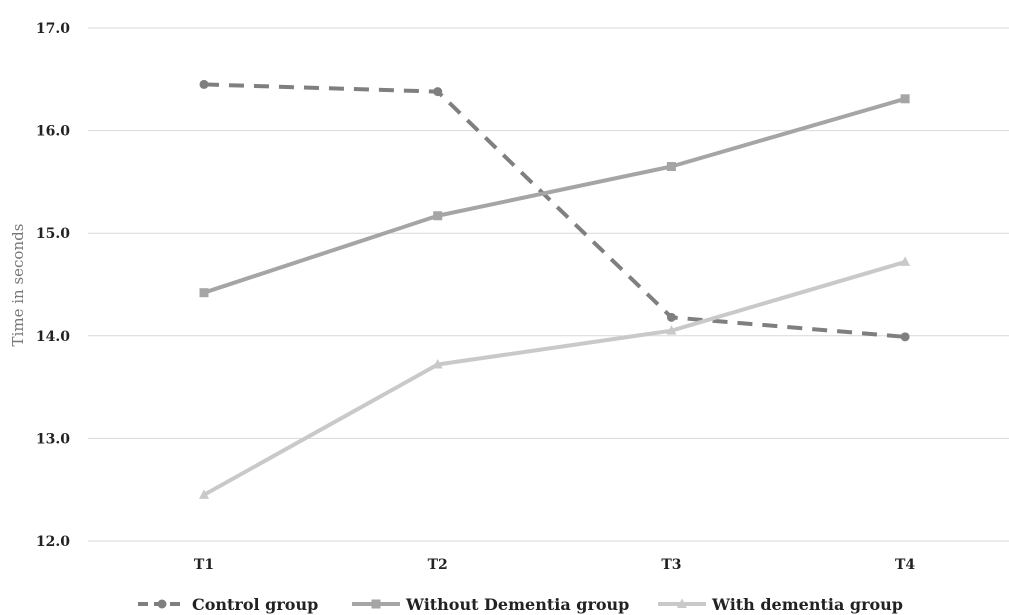 This screenshot has height=615, width=1009. What do you see at coordinates (905, 565) in the screenshot?
I see `x-tick-label: T4` at bounding box center [905, 565].